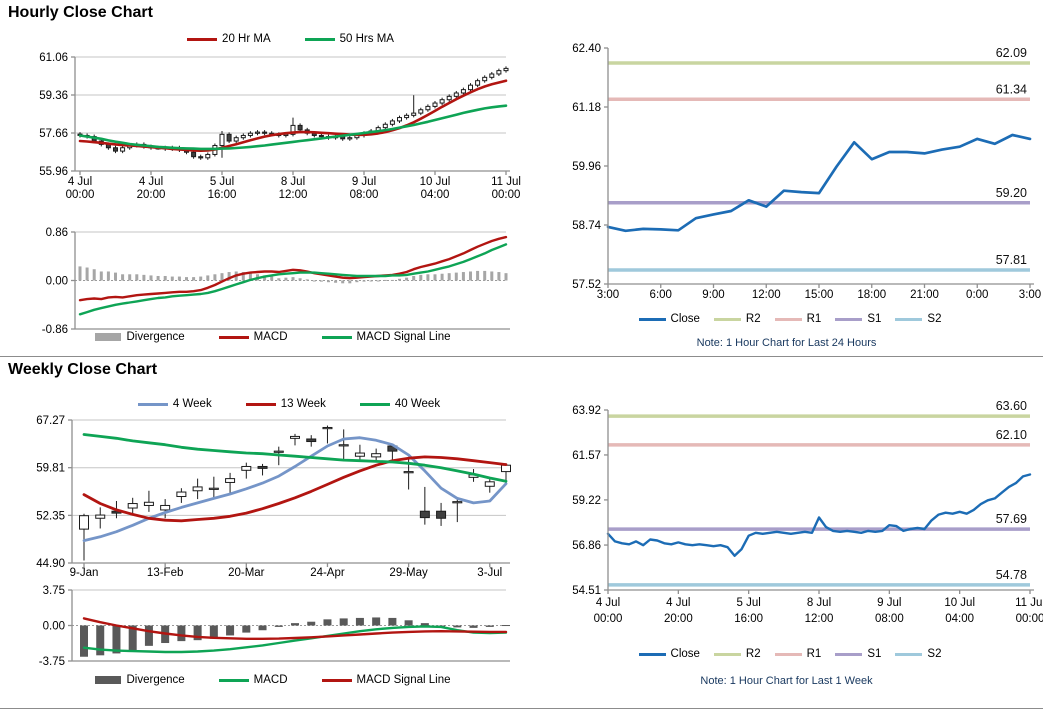  What do you see at coordinates (295, 489) in the screenshot?
I see `series-4-week` at bounding box center [295, 489].